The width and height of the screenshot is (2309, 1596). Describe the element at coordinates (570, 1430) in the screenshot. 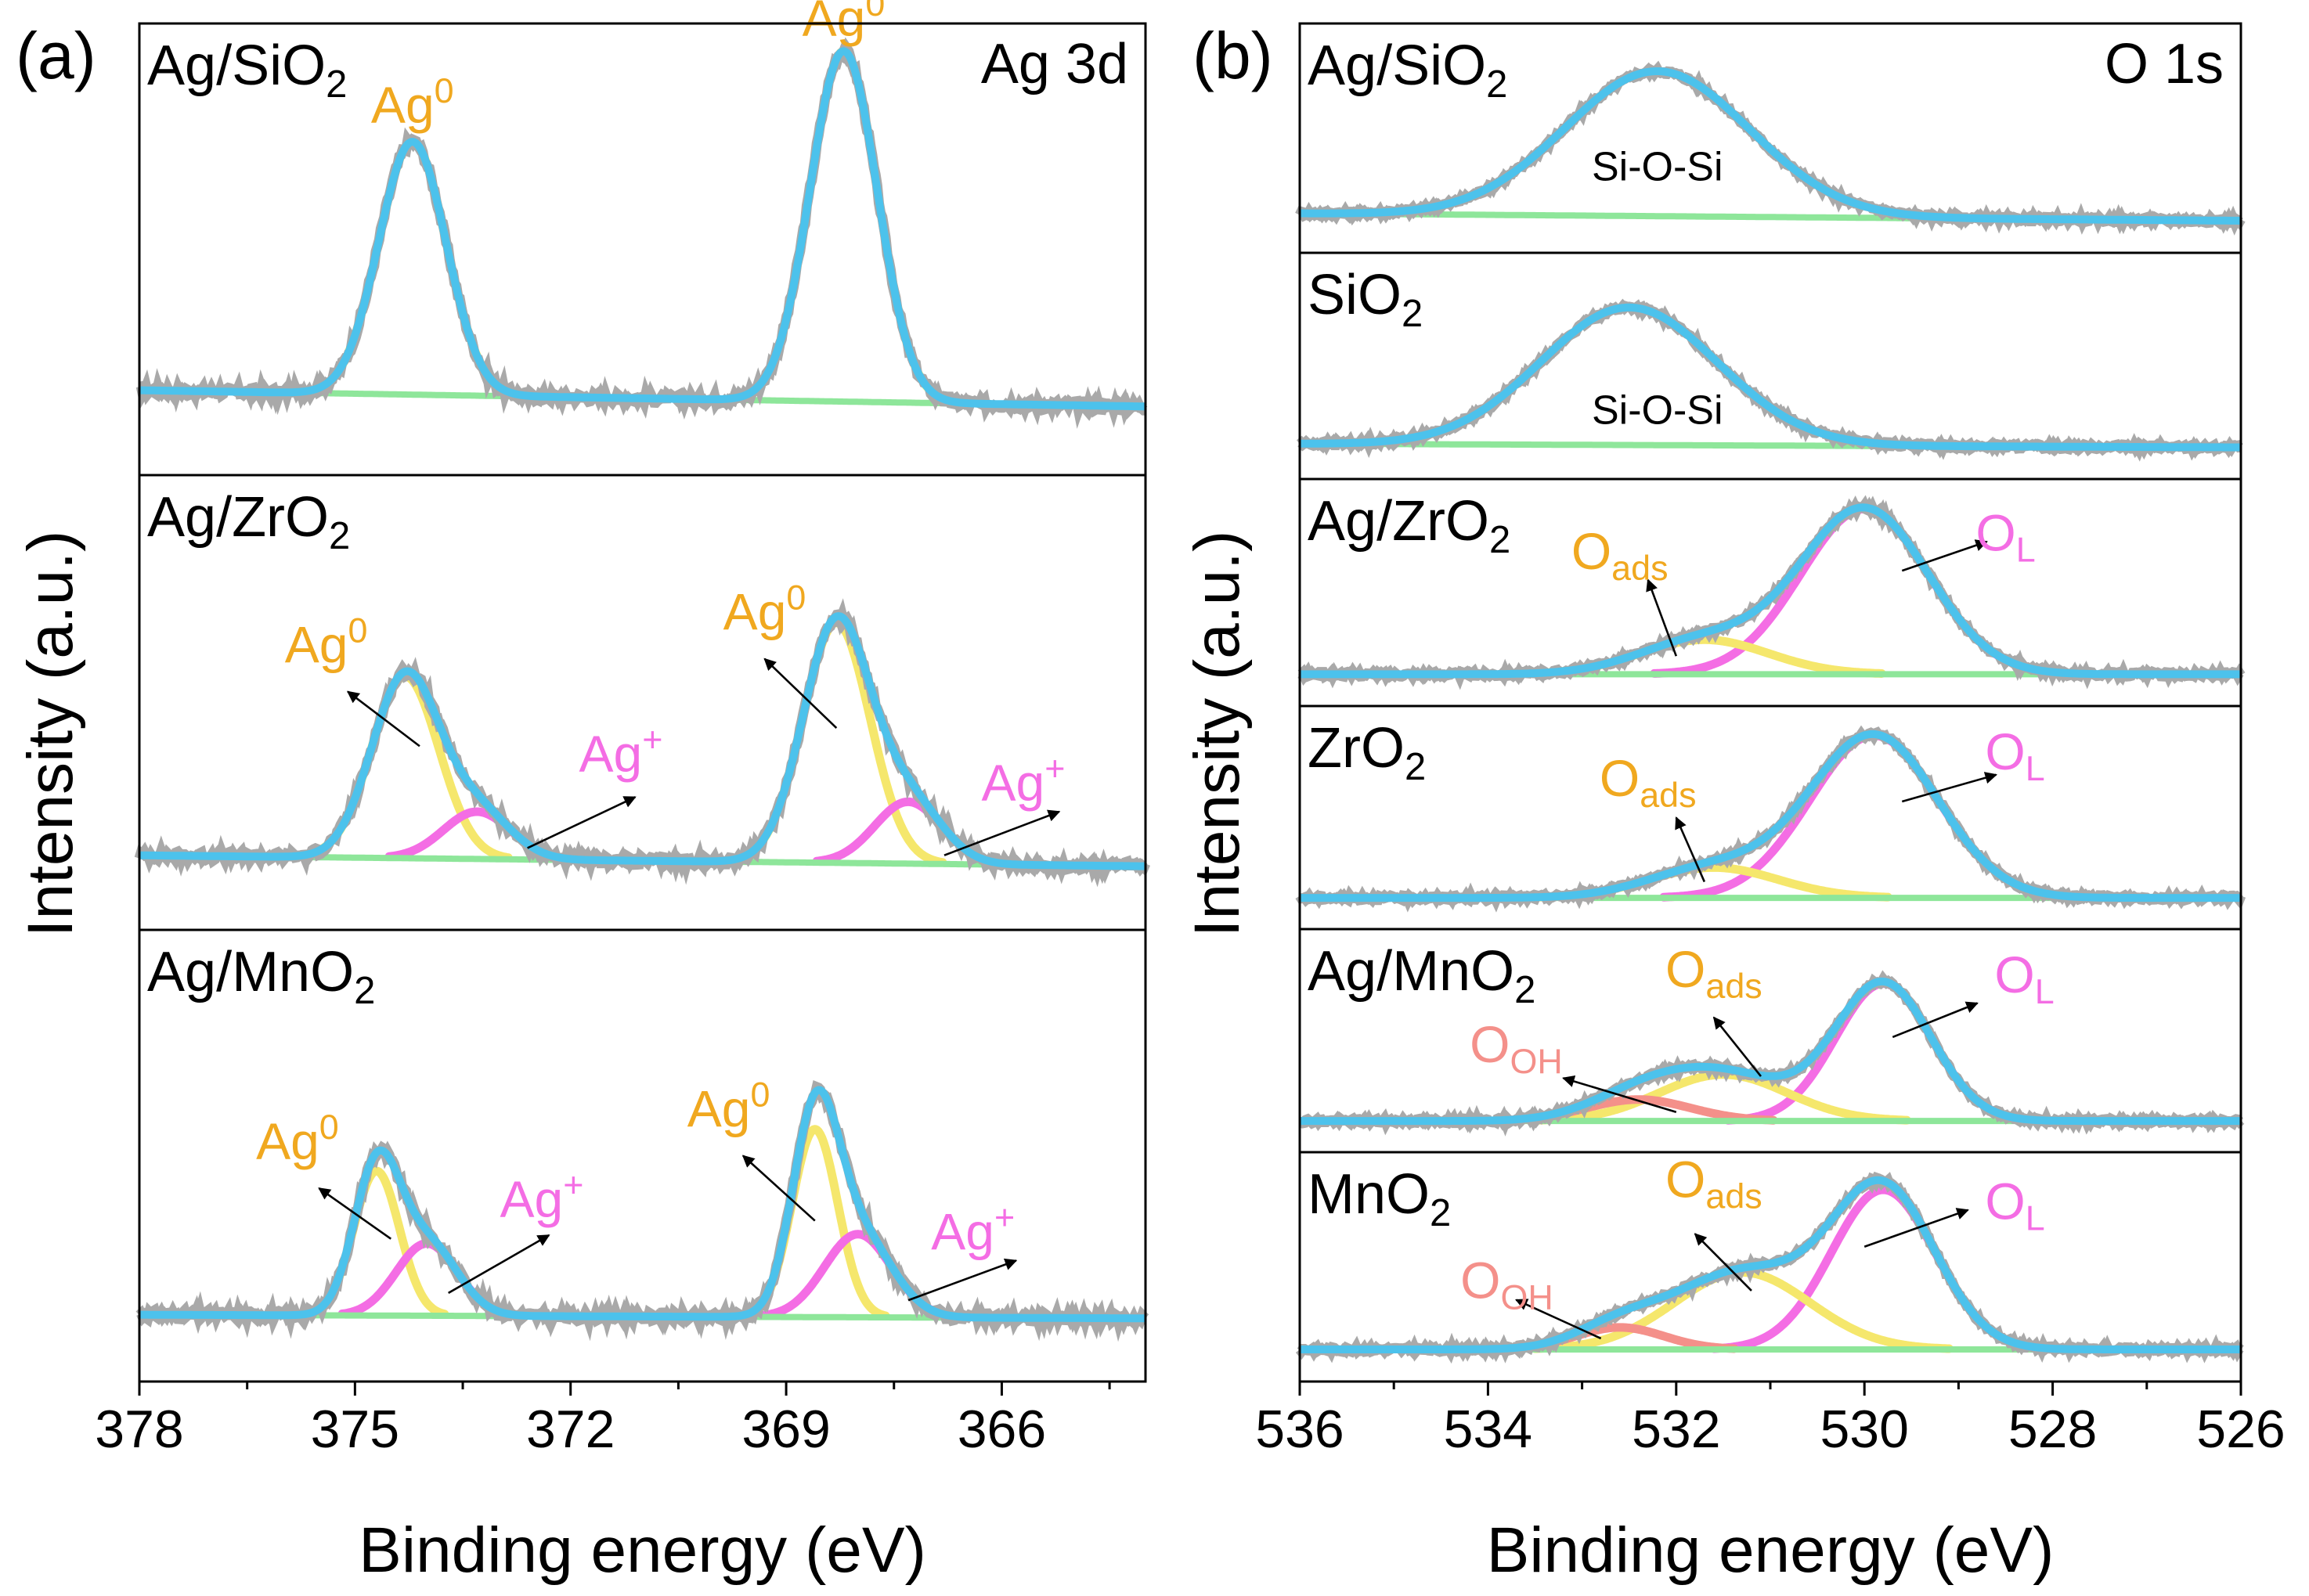

I see `x-tick-label: 372` at that location.